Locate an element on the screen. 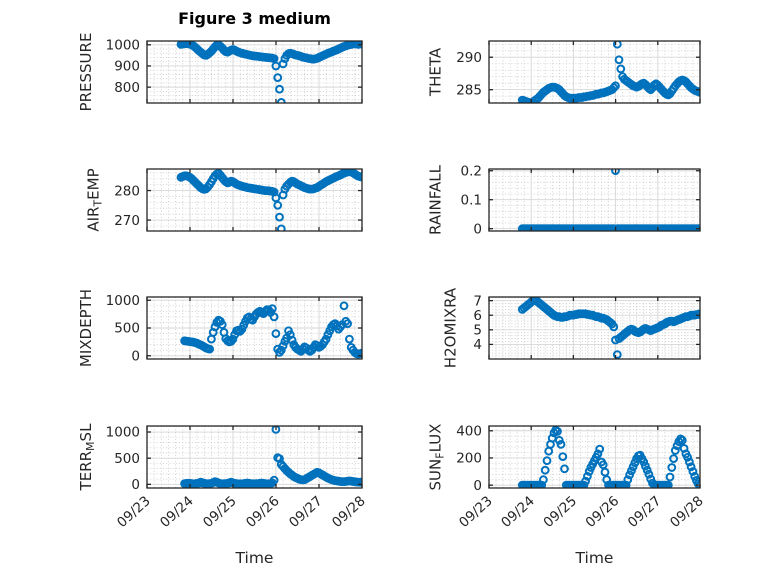 This screenshot has height=583, width=778. subplot-theta: 285 290 THETA is located at coordinates (564, 72).